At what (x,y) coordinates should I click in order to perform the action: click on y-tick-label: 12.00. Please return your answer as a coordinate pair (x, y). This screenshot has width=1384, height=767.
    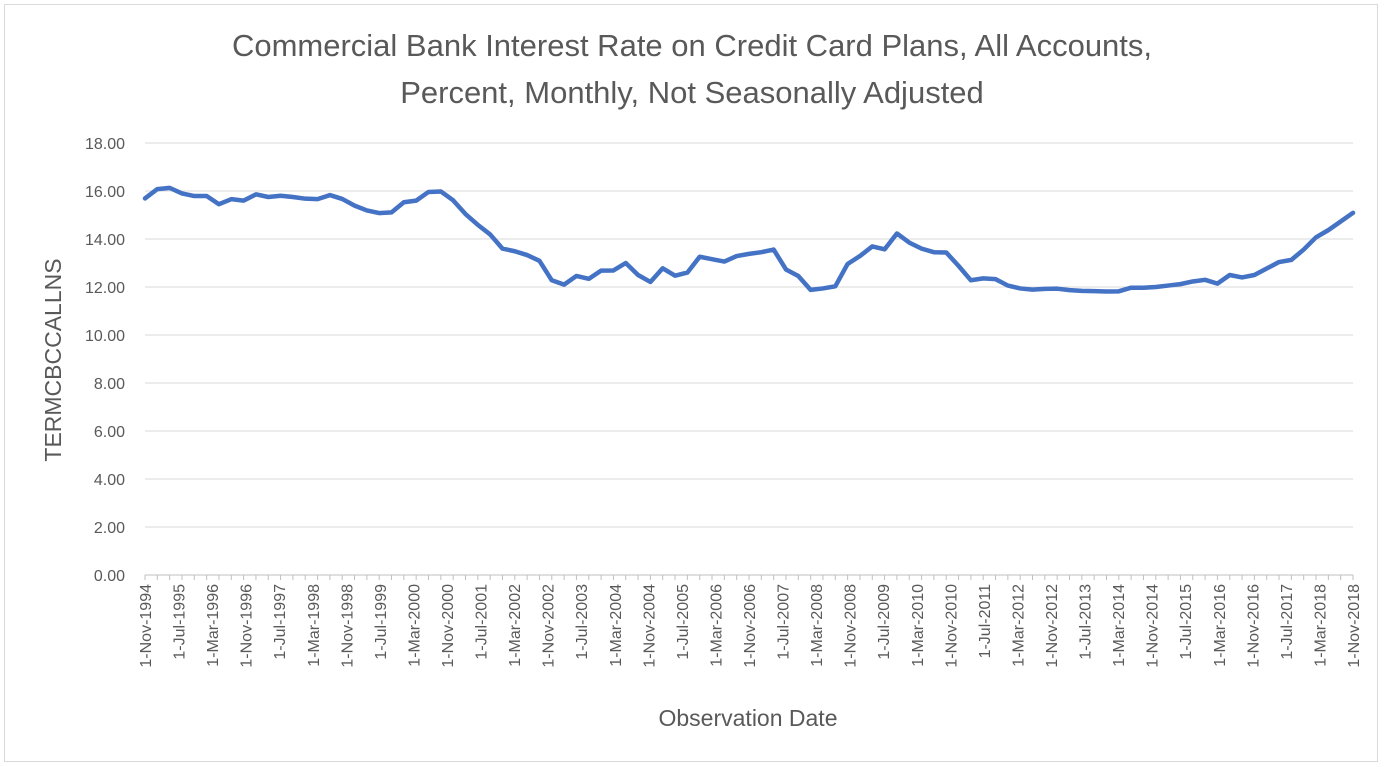
    Looking at the image, I should click on (105, 288).